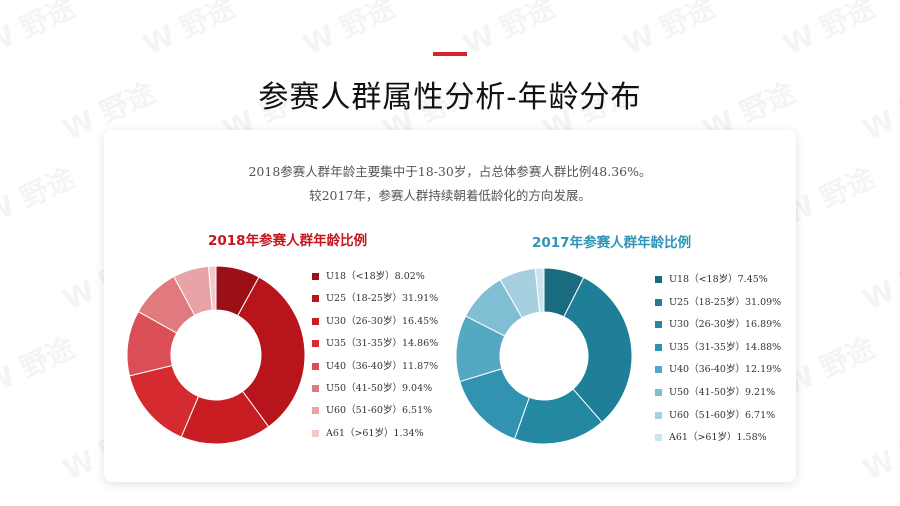  Describe the element at coordinates (216, 355) in the screenshot. I see `donut-chart-2018` at that location.